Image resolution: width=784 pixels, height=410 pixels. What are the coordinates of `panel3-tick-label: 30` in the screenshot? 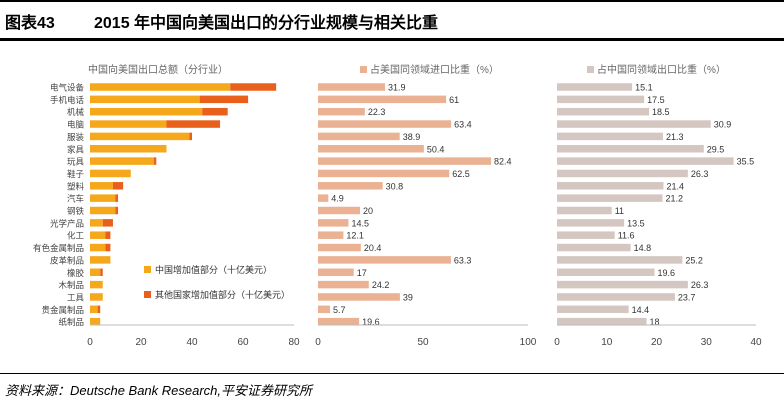 It's located at (707, 342).